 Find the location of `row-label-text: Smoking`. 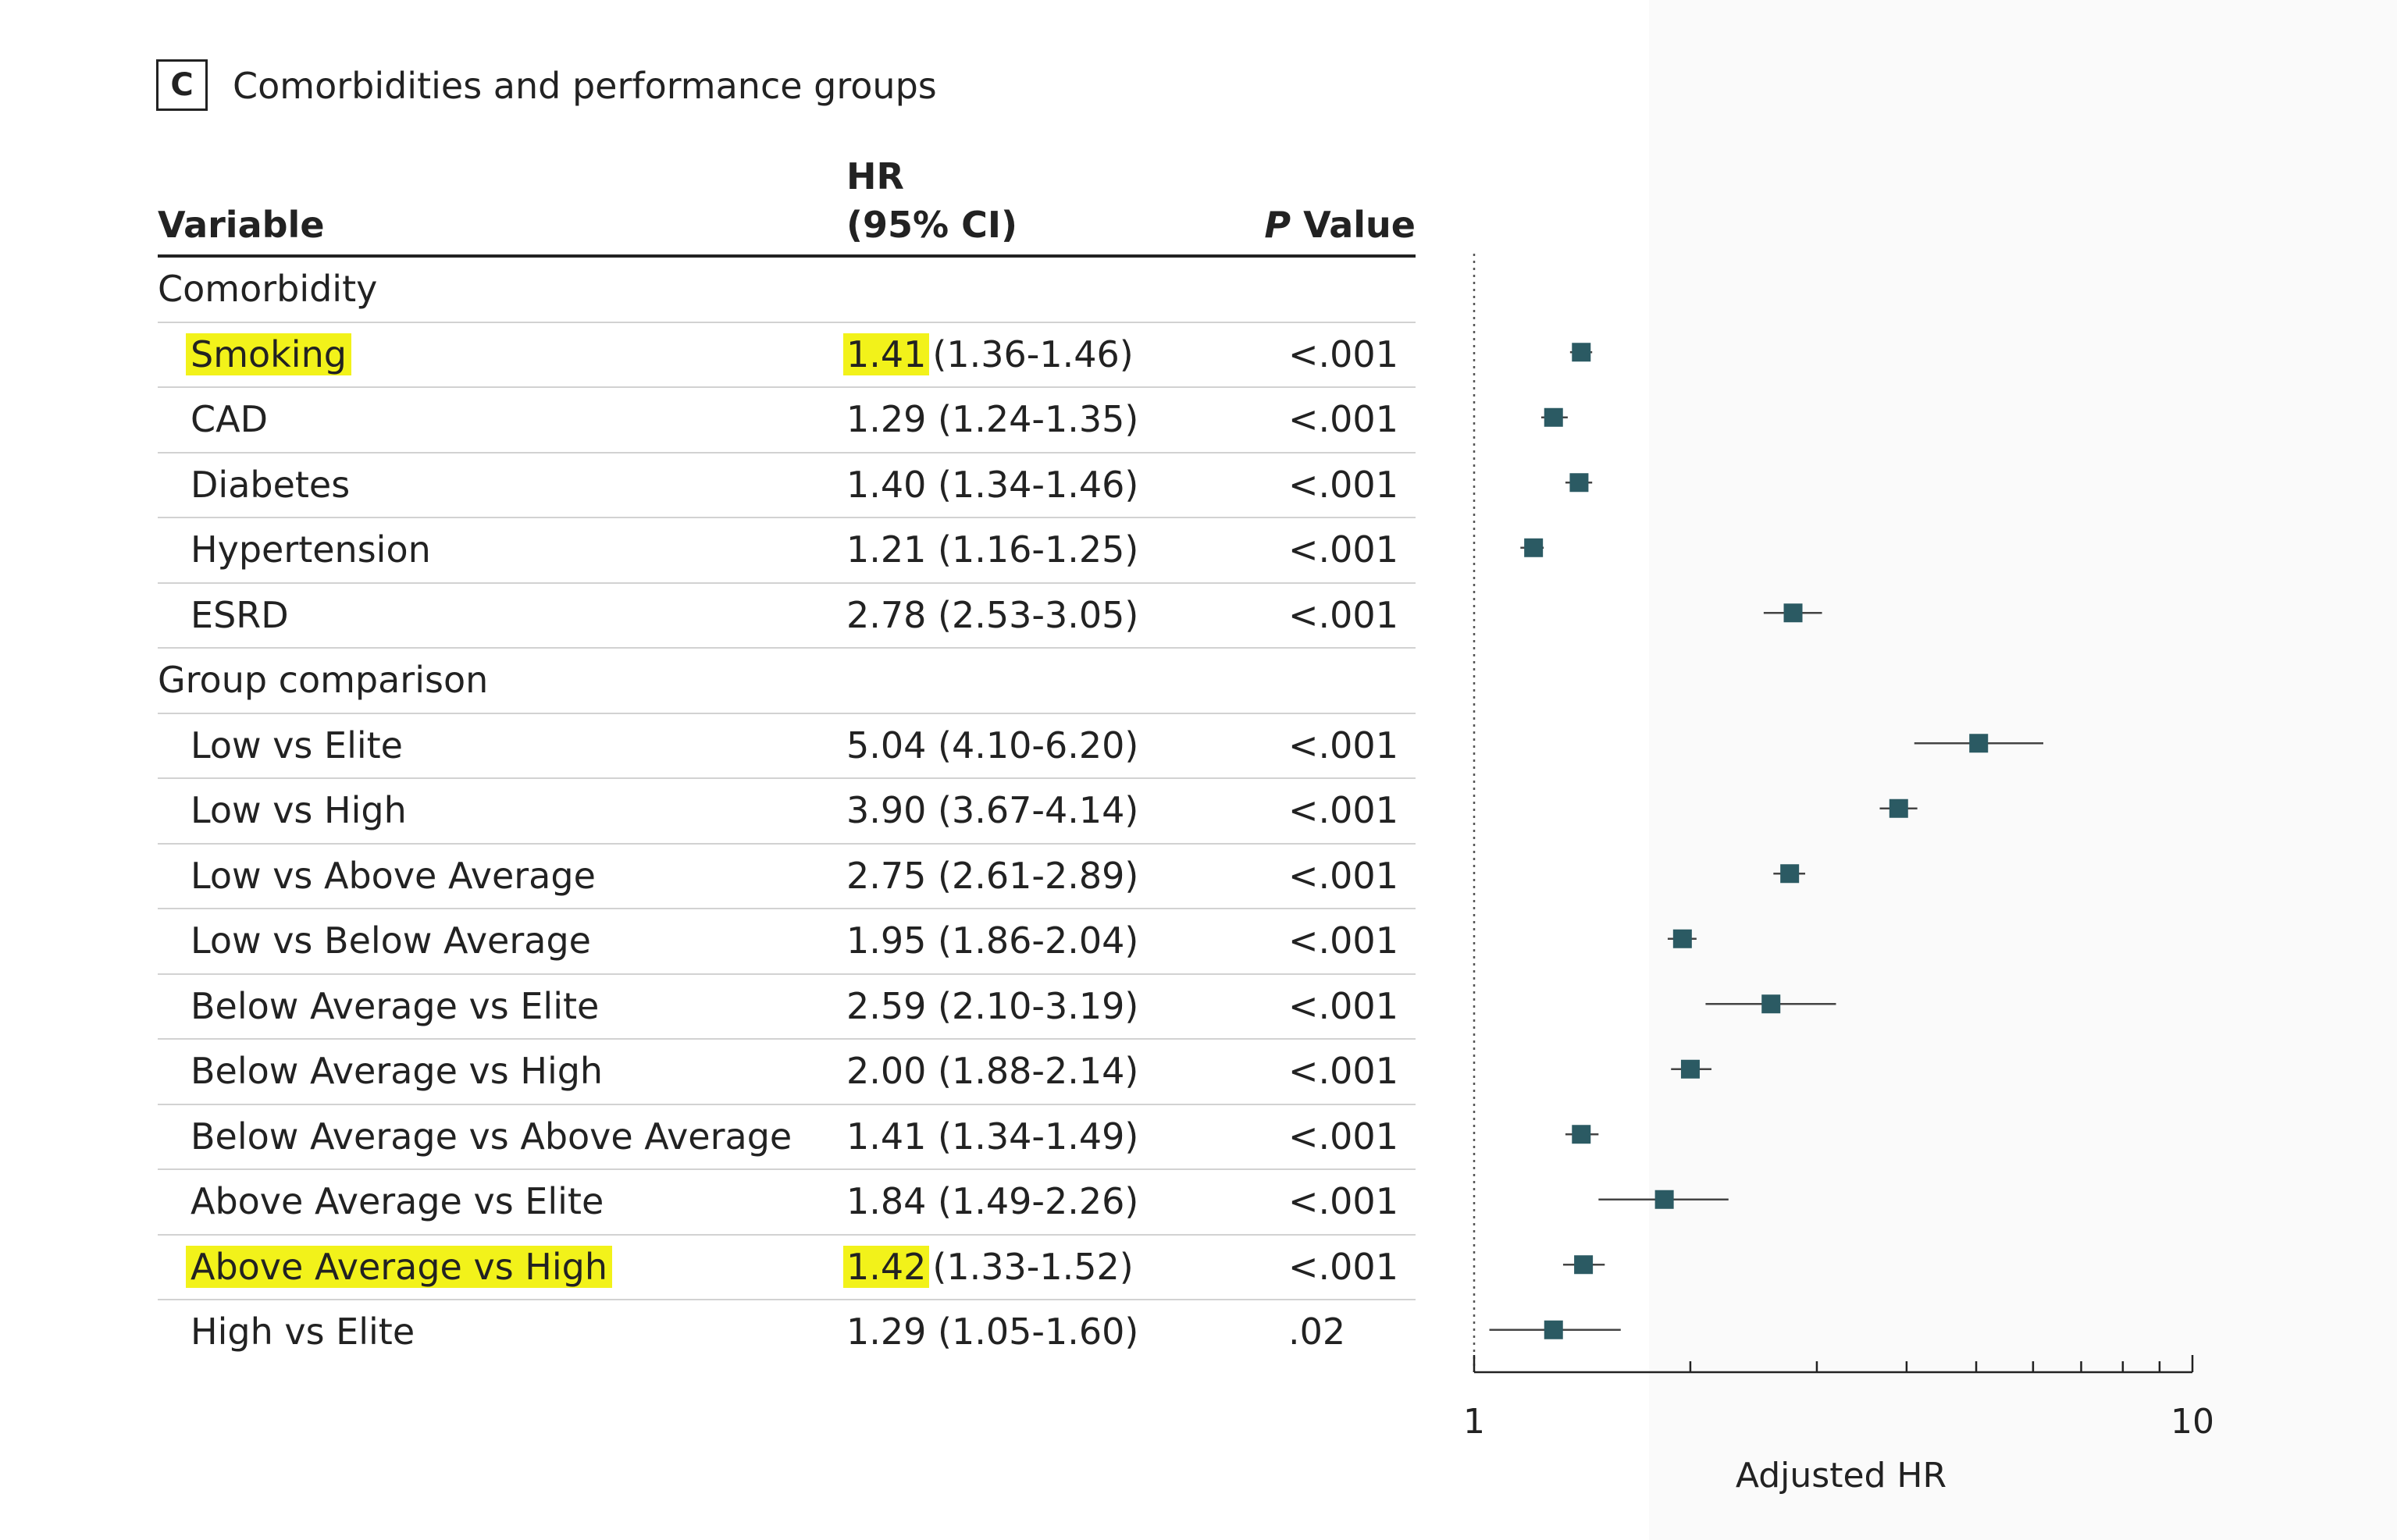

row-label-text: Smoking is located at coordinates (268, 354).